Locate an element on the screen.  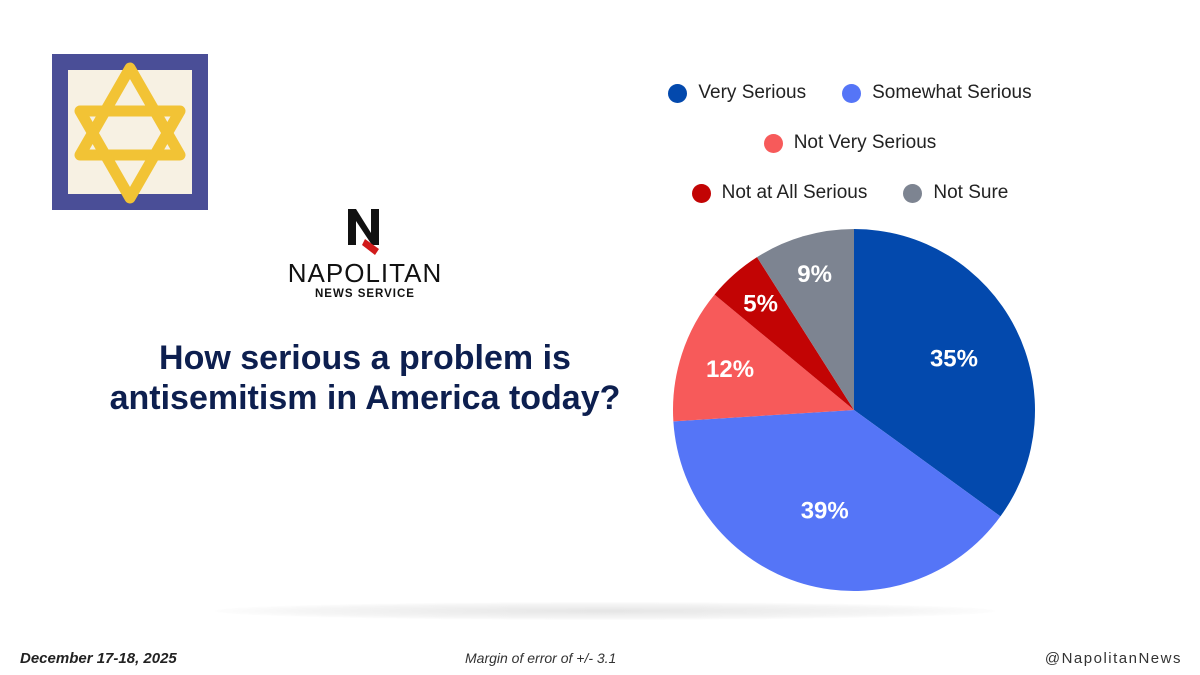
pie-slice-very-serious is located at coordinates (945, 373).